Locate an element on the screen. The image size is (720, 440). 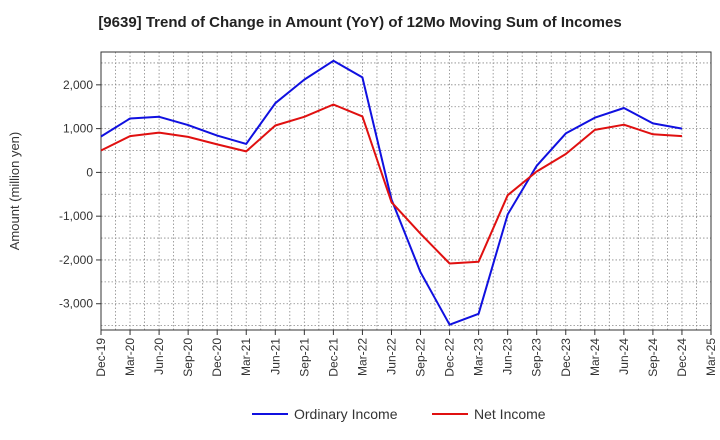
x-tick-label: Jun-21 is located at coordinates (275, 356).